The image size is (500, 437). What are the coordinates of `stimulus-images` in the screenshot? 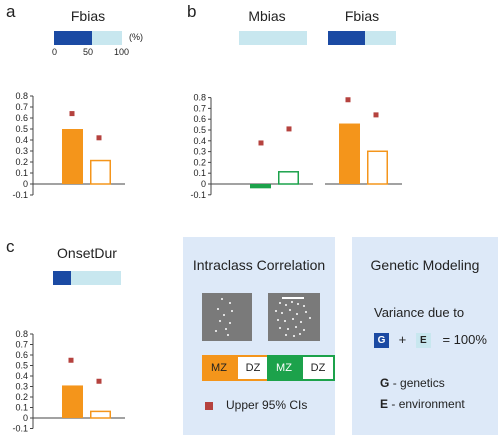 It's located at (261, 317).